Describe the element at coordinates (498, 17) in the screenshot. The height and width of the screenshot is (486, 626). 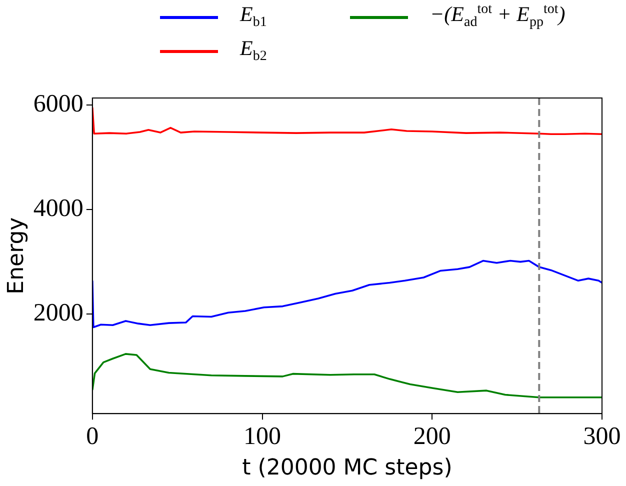
I see `legend-label: −(E$_{ad}$$^{tot}$ + E$_{pp}$$^{tot}$)` at that location.